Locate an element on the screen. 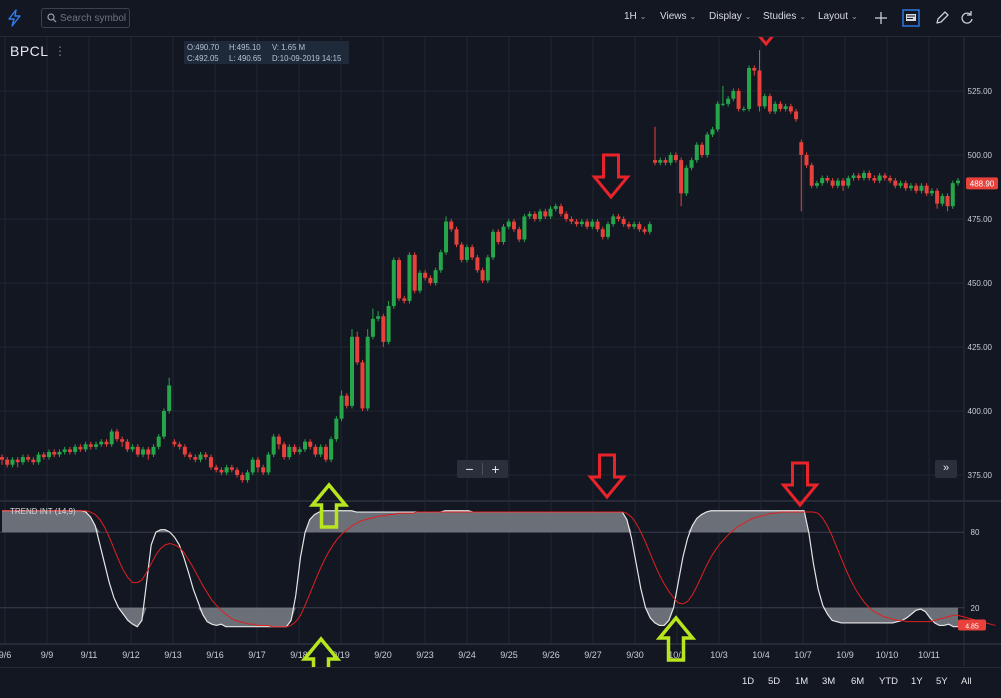 Image resolution: width=1001 pixels, height=698 pixels. range-1m-button: 1M is located at coordinates (802, 681).